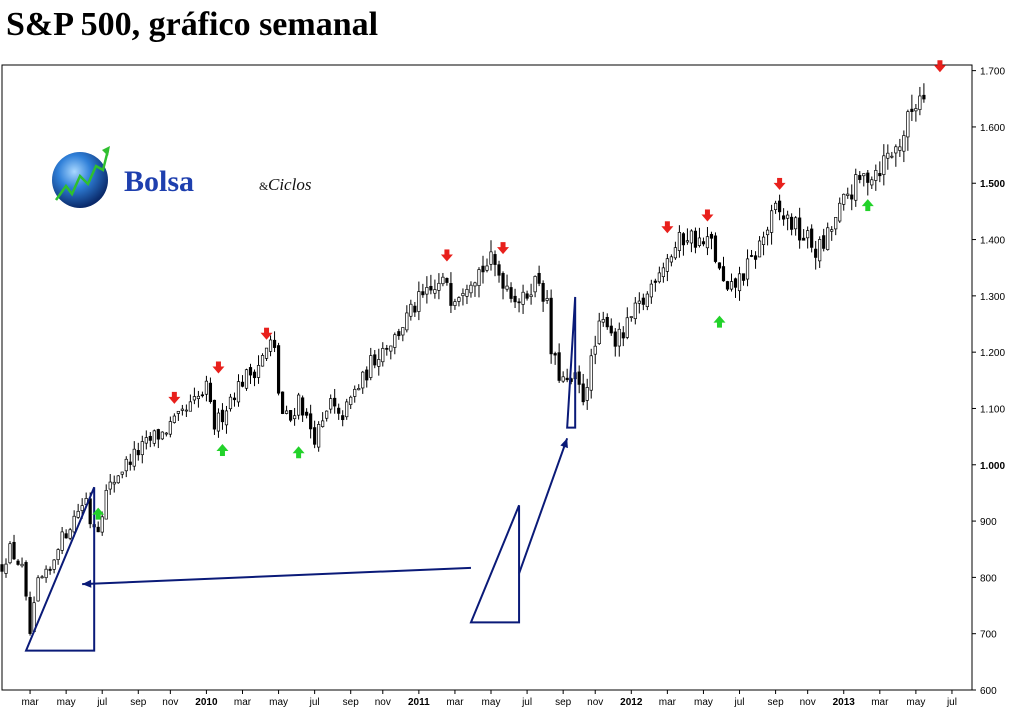 The image size is (1024, 708). Describe the element at coordinates (992, 184) in the screenshot. I see `y-tick-label: 1.500` at that location.